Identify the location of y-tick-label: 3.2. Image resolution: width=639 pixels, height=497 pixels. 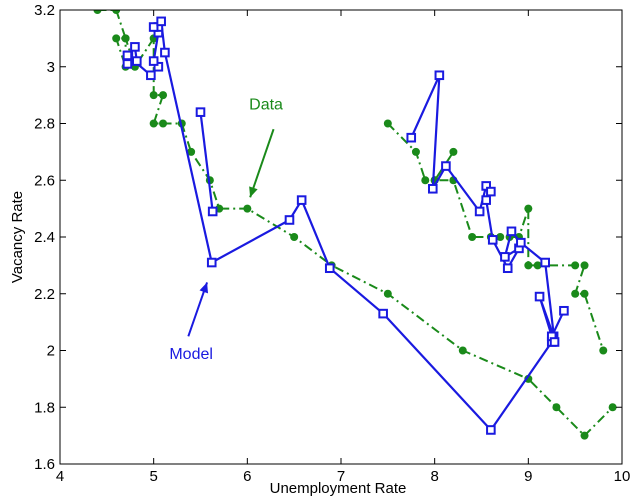
(44, 10).